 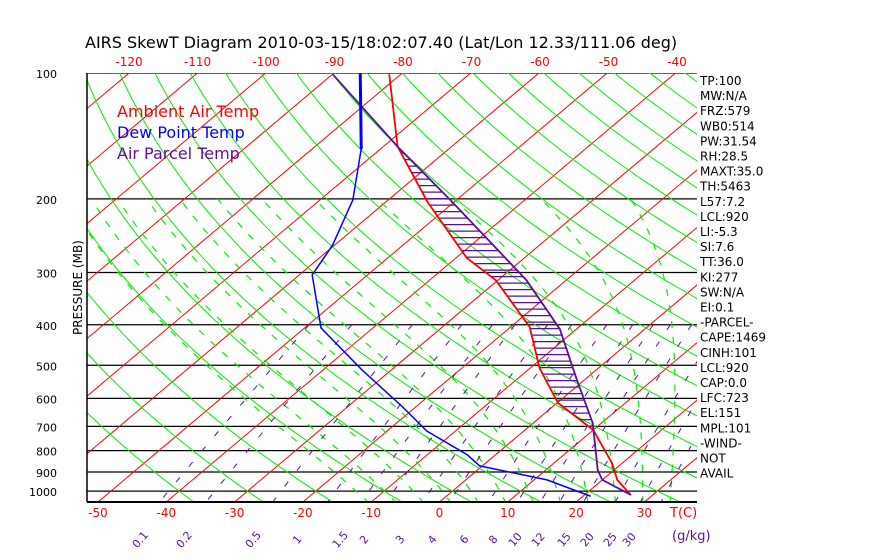 What do you see at coordinates (432, 540) in the screenshot?
I see `mixing-ratio-tick-label: 4` at bounding box center [432, 540].